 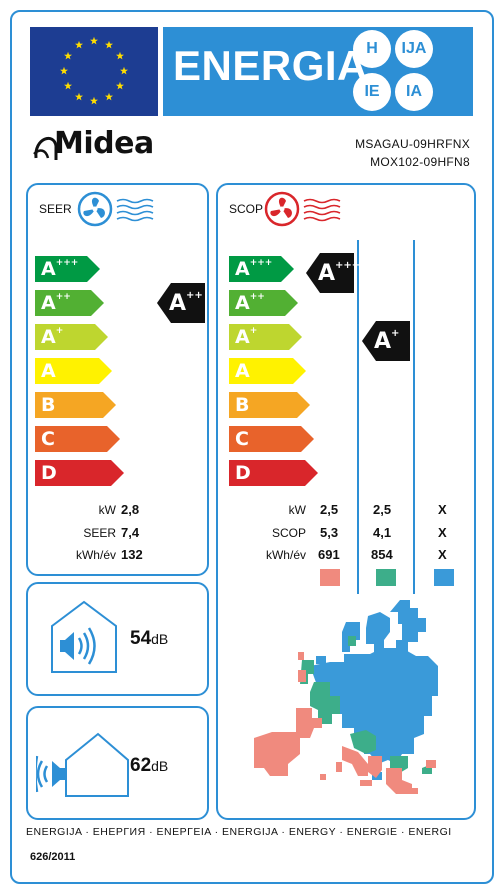 What do you see at coordinates (386, 577) in the screenshot?
I see `average-zone-swatch` at bounding box center [386, 577].